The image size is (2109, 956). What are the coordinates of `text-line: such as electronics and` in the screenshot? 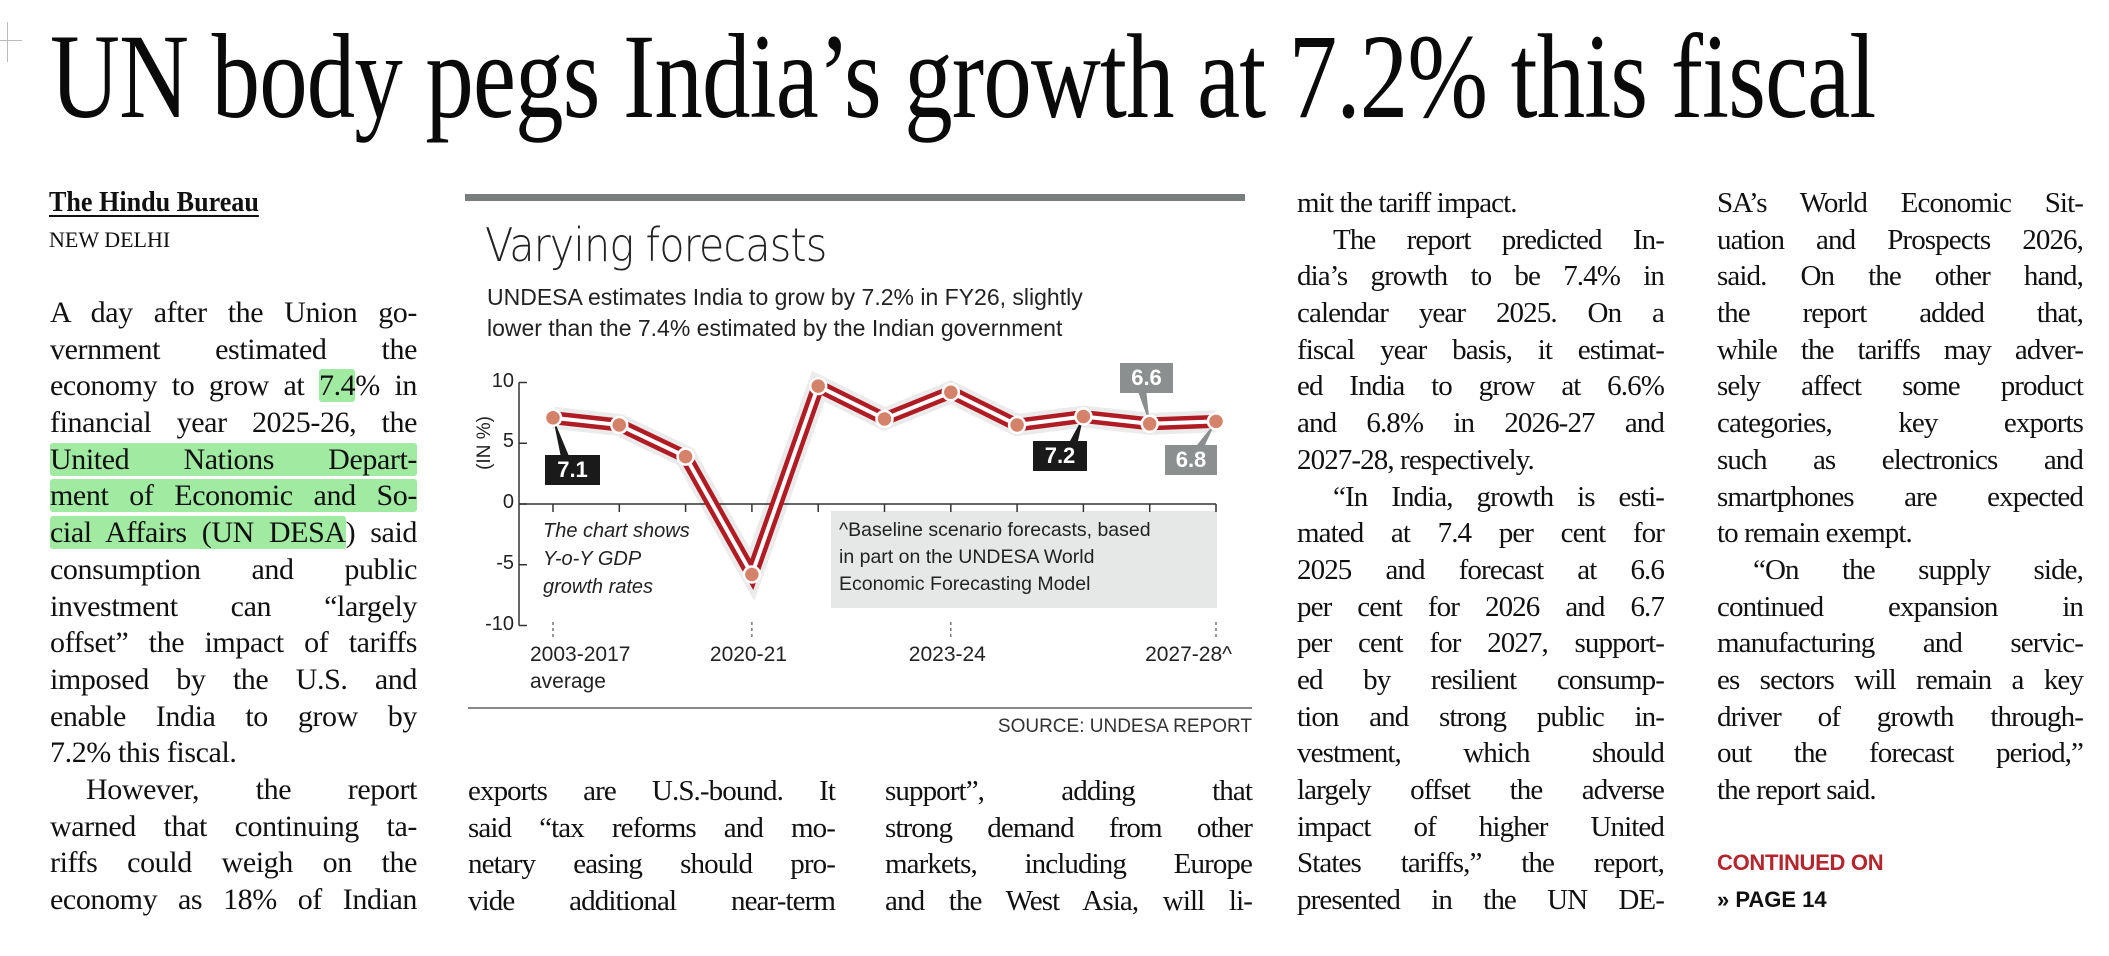 It's located at (1900, 459).